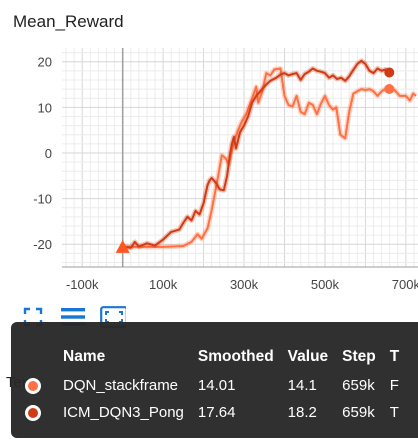 The image size is (418, 441). Describe the element at coordinates (308, 356) in the screenshot. I see `header-value: Value` at that location.